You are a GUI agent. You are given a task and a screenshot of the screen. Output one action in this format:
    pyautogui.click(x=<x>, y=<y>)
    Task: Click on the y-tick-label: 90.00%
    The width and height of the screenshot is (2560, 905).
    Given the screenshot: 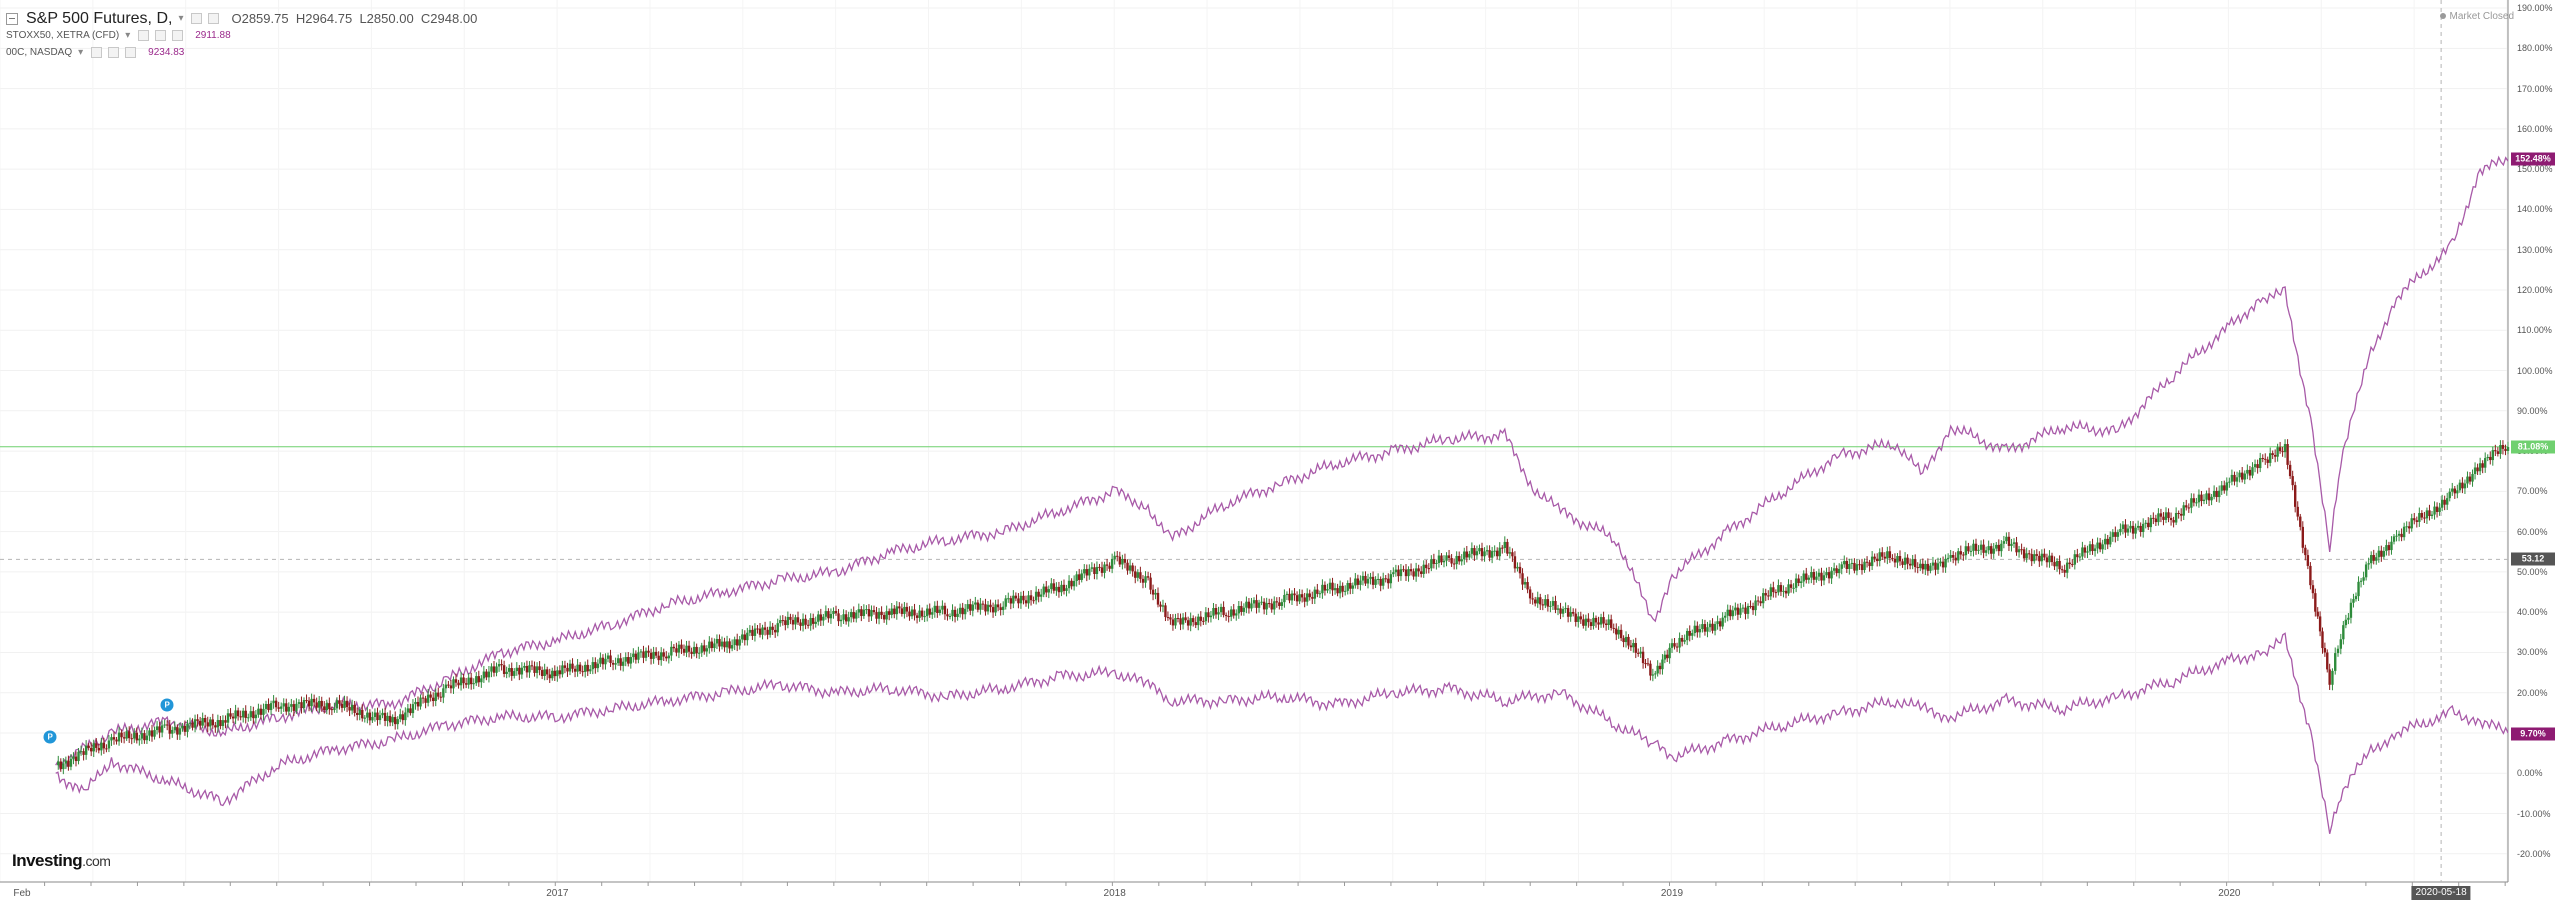 What is the action you would take?
    pyautogui.click(x=2532, y=410)
    